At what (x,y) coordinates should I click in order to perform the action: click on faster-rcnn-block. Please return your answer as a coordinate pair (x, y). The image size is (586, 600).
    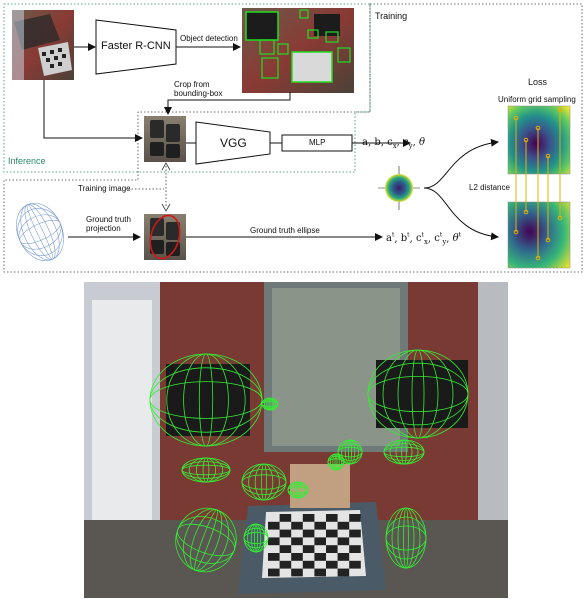
    Looking at the image, I should click on (136, 47).